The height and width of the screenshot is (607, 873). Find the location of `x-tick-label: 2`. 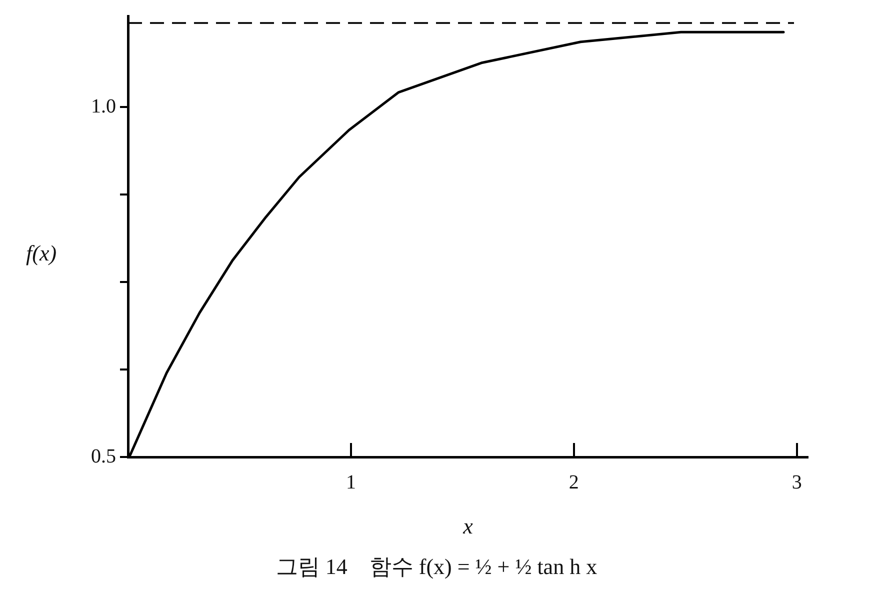

x-tick-label: 2 is located at coordinates (573, 482).